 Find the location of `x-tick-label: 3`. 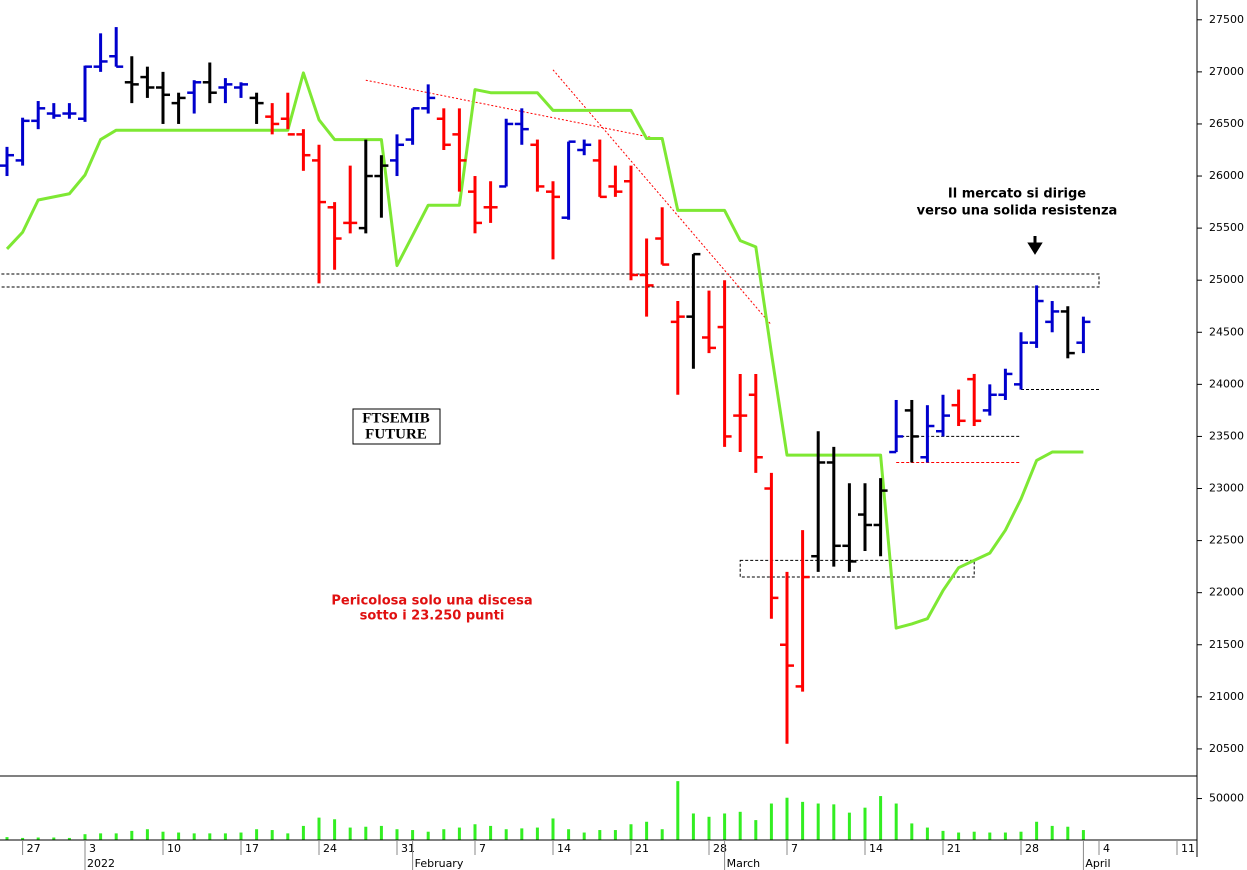

x-tick-label: 3 is located at coordinates (92, 848).